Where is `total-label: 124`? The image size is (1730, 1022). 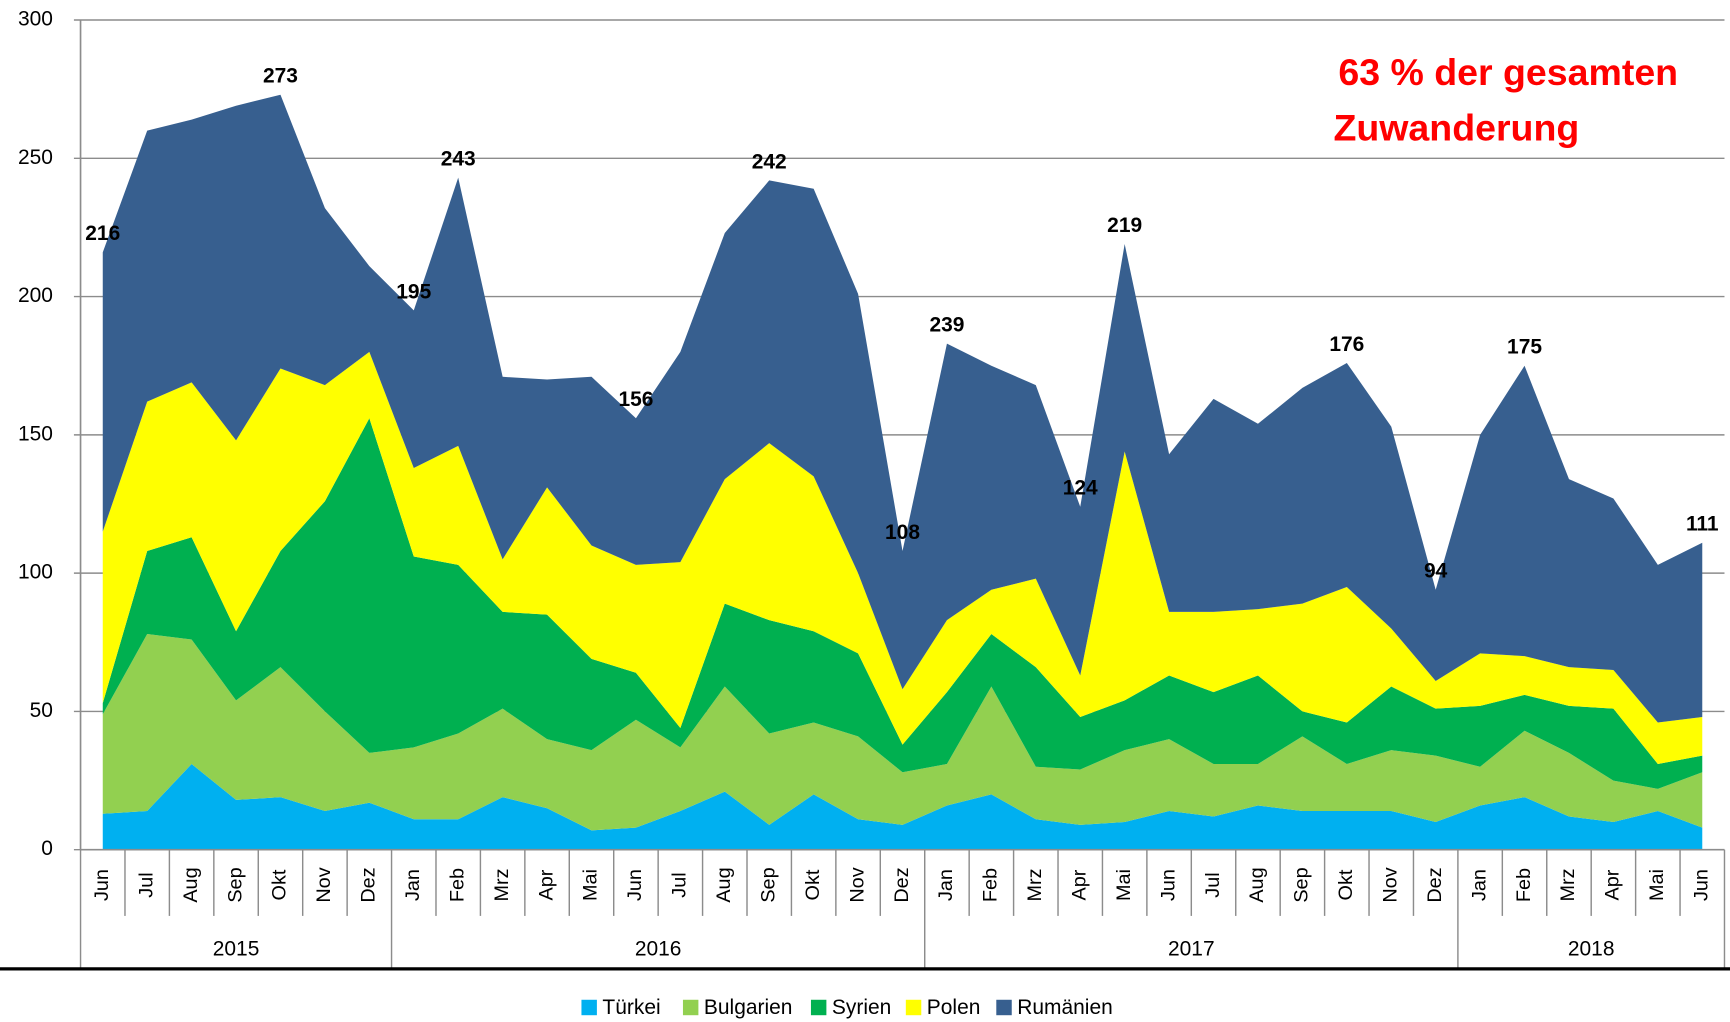 total-label: 124 is located at coordinates (1080, 488).